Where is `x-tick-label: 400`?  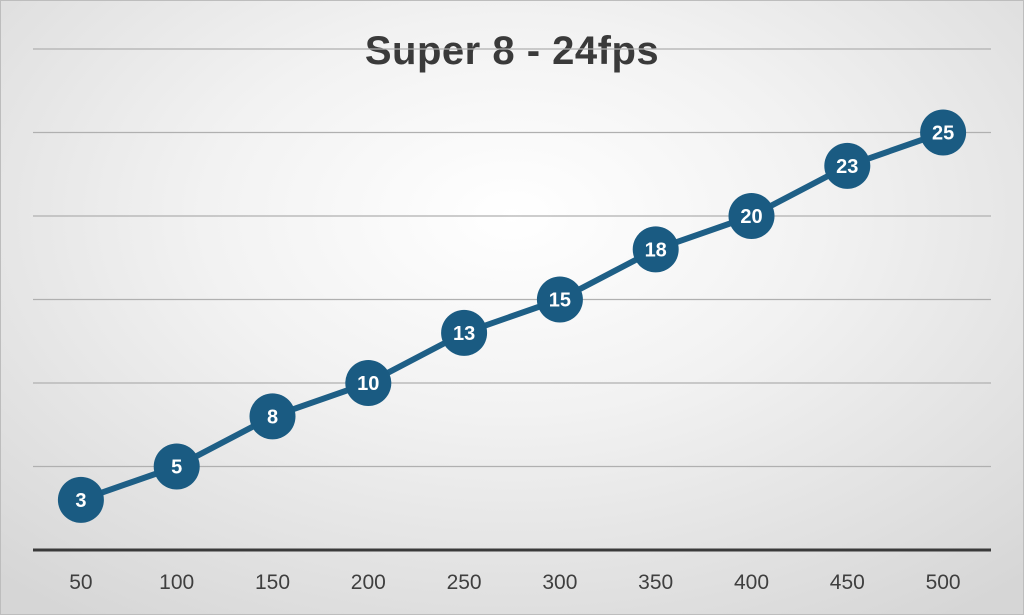
x-tick-label: 400 is located at coordinates (751, 582).